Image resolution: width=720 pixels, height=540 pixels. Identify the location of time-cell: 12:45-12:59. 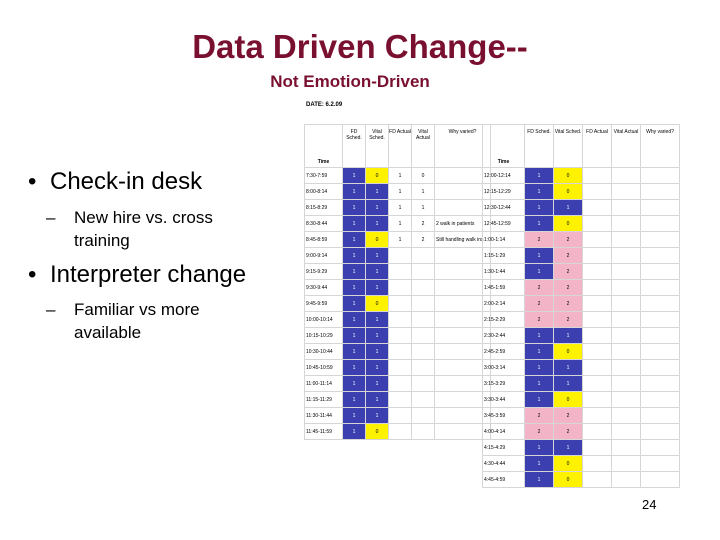
(503, 223).